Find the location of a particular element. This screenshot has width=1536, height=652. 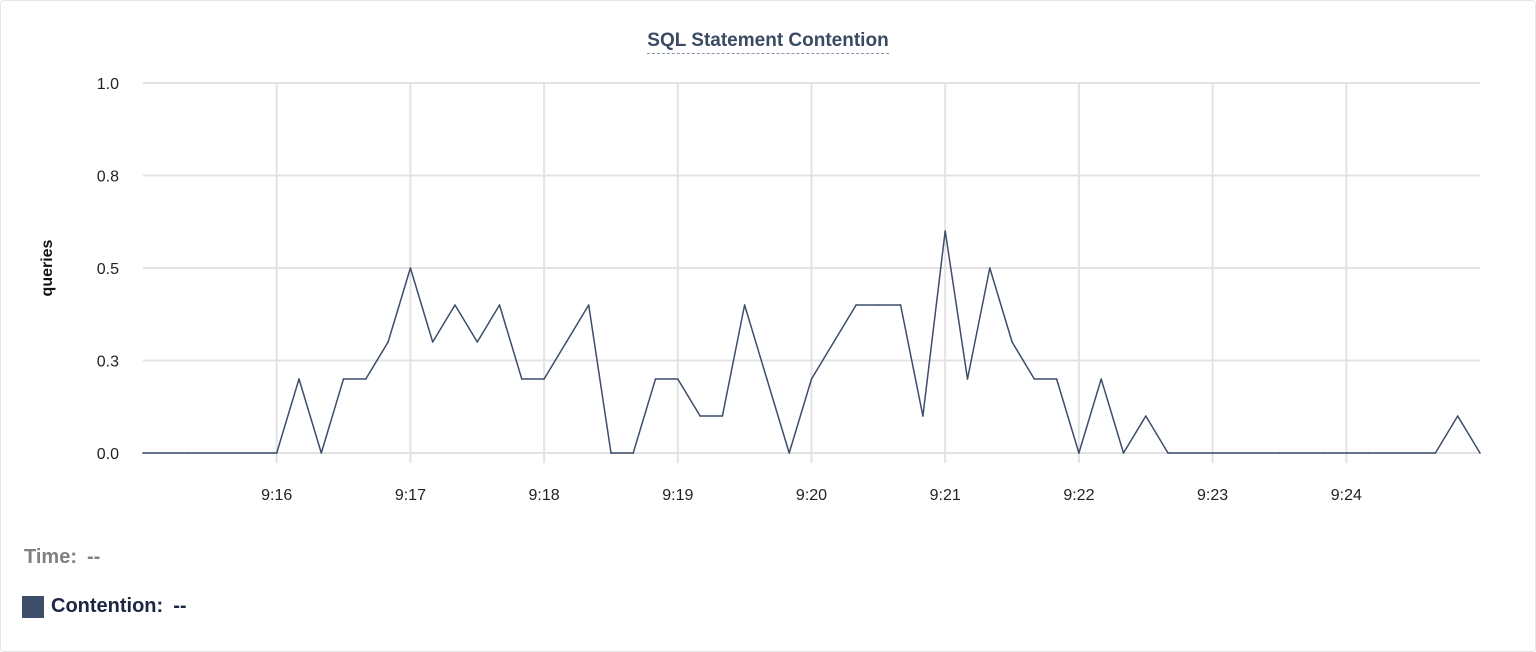

x-tick-label: 9:19 is located at coordinates (677, 495).